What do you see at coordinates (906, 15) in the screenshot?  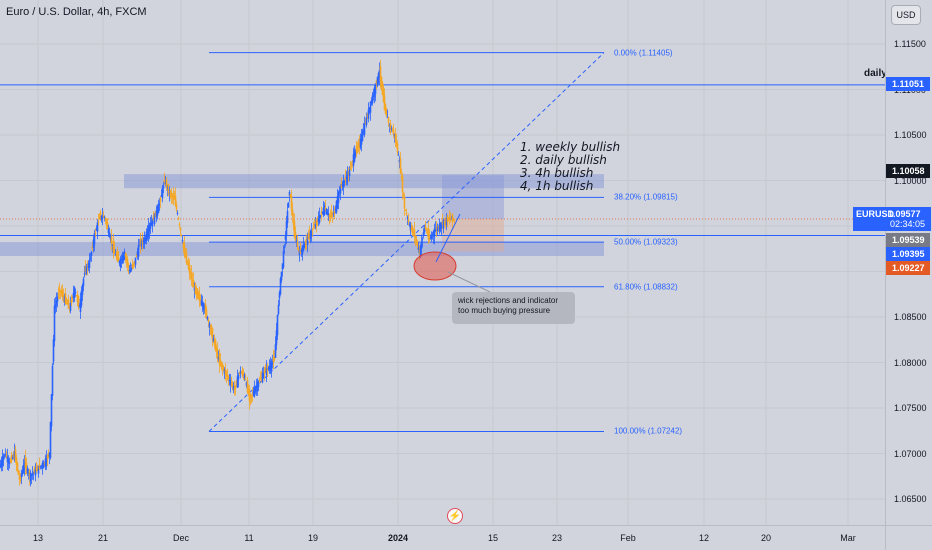 I see `currency-button: USD` at bounding box center [906, 15].